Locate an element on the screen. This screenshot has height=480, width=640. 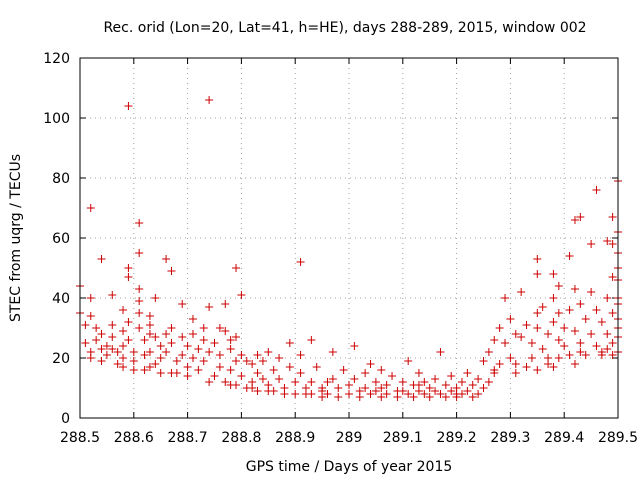
y-axis-label: STEC from uqrg / TECUs is located at coordinates (16, 238).